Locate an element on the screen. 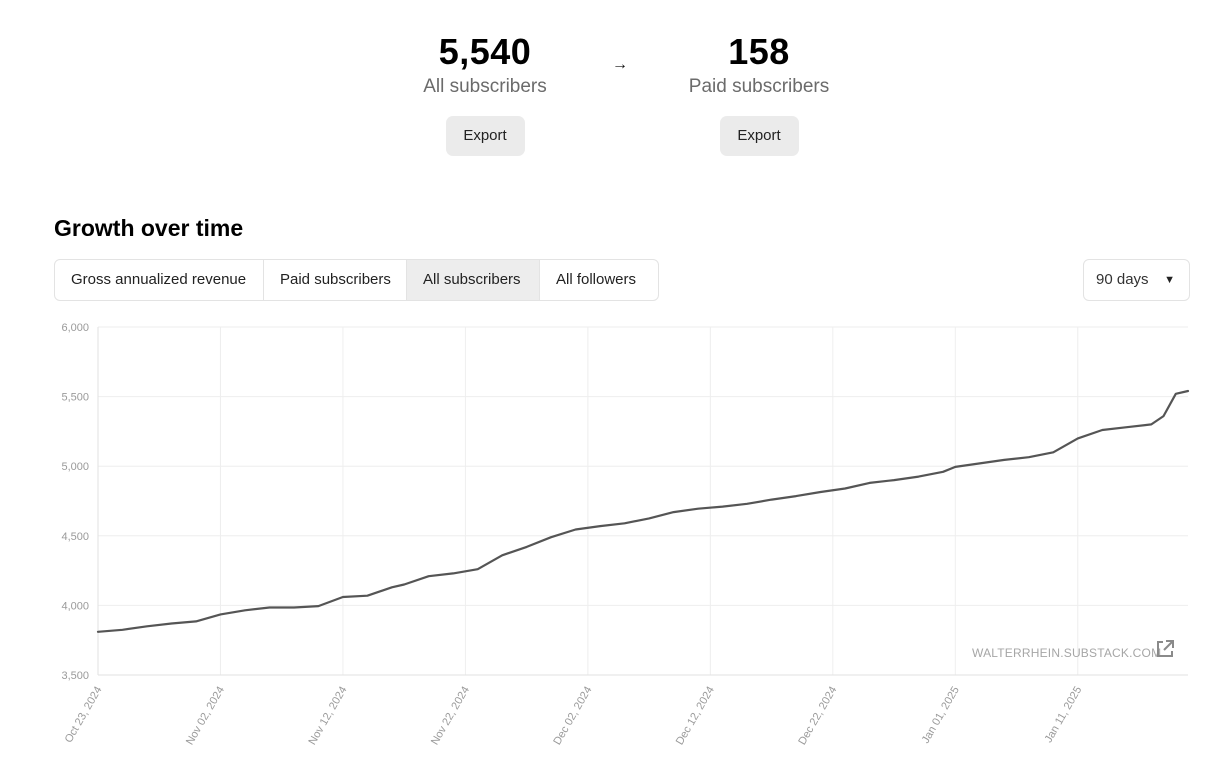  time-range-select: 90 days ▼ is located at coordinates (1136, 280).